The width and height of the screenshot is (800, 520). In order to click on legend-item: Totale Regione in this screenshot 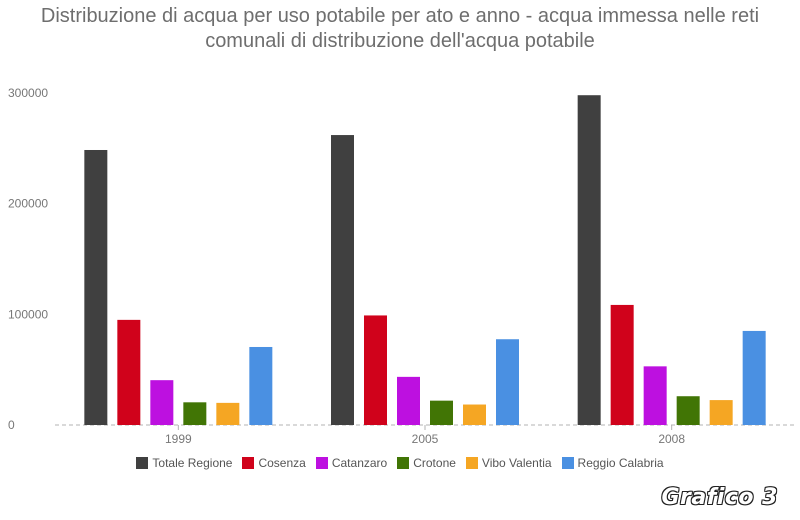, I will do `click(184, 463)`.